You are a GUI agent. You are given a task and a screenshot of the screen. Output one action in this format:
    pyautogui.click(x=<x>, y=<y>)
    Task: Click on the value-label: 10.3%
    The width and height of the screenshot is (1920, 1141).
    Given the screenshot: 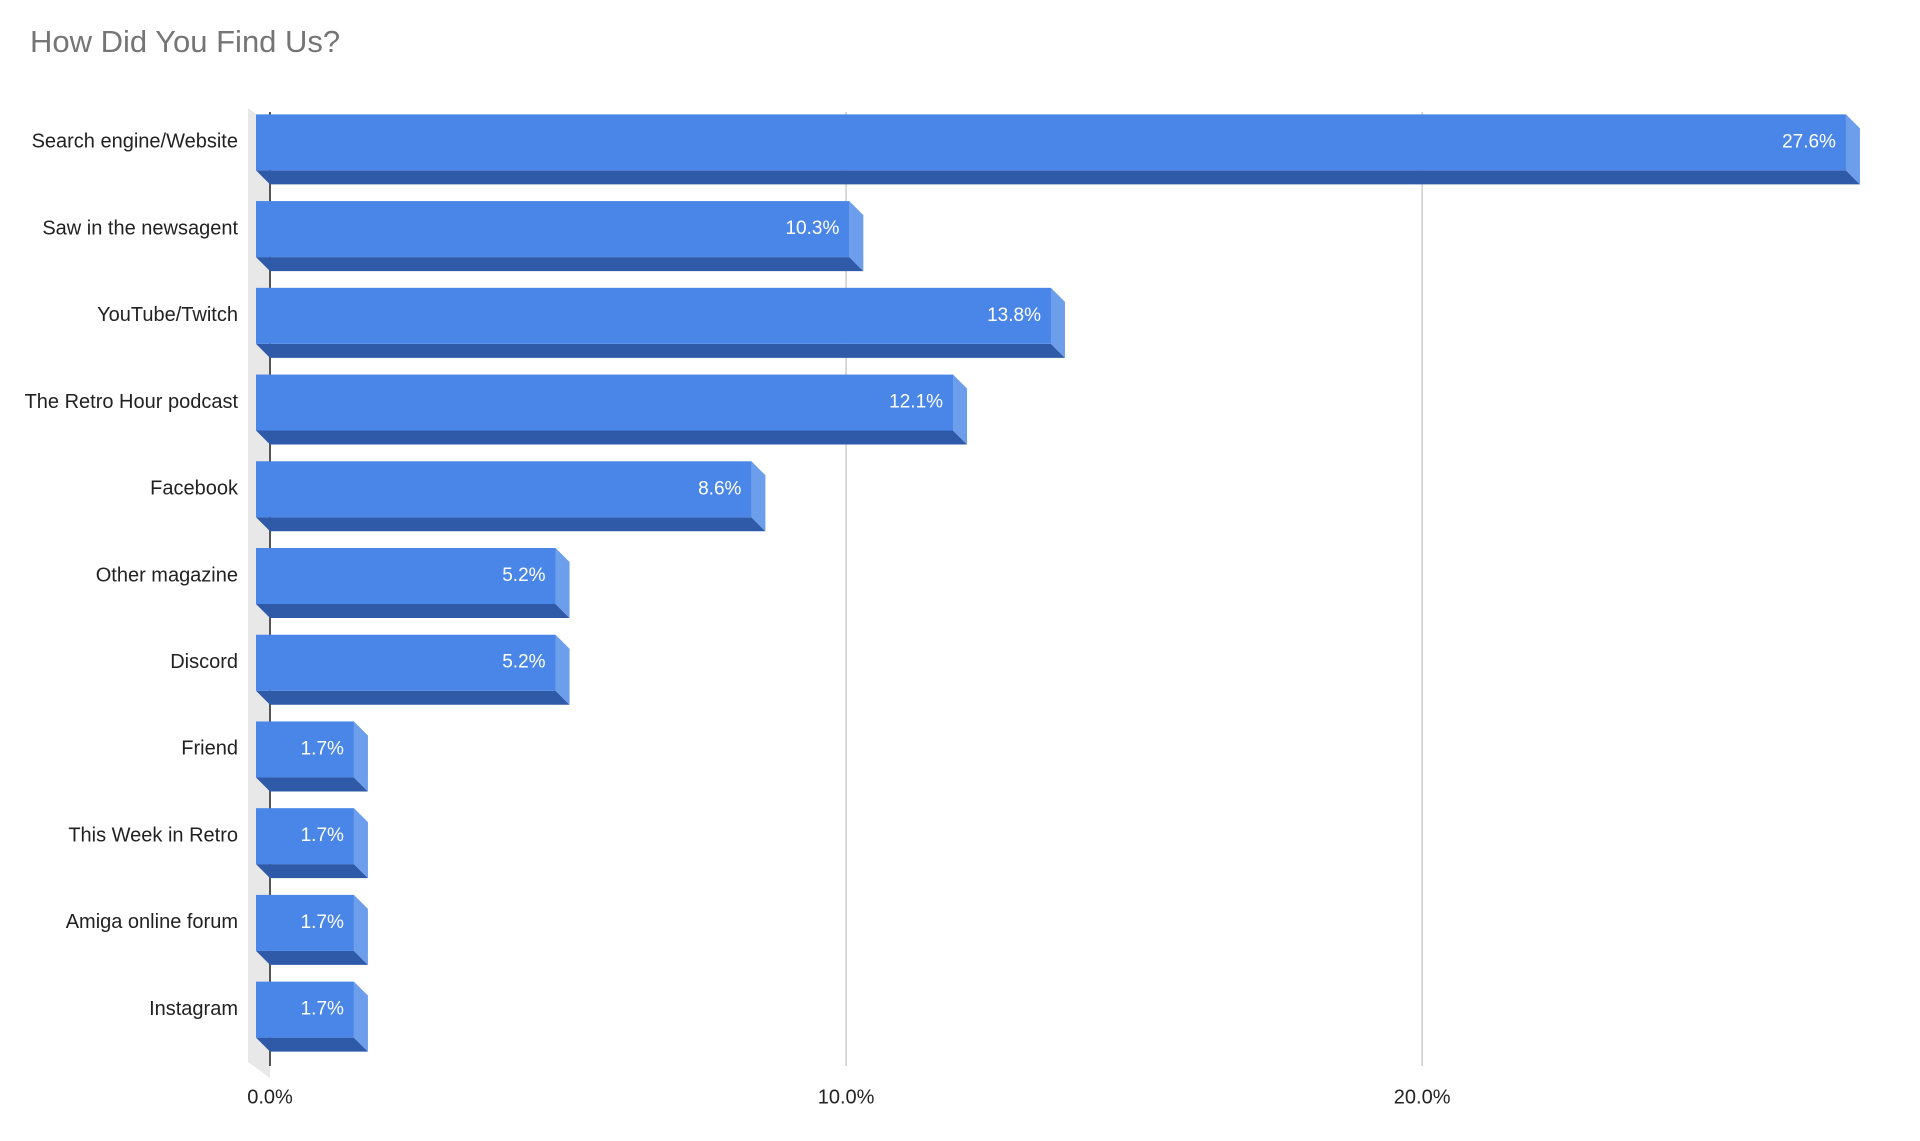 What is the action you would take?
    pyautogui.click(x=812, y=228)
    